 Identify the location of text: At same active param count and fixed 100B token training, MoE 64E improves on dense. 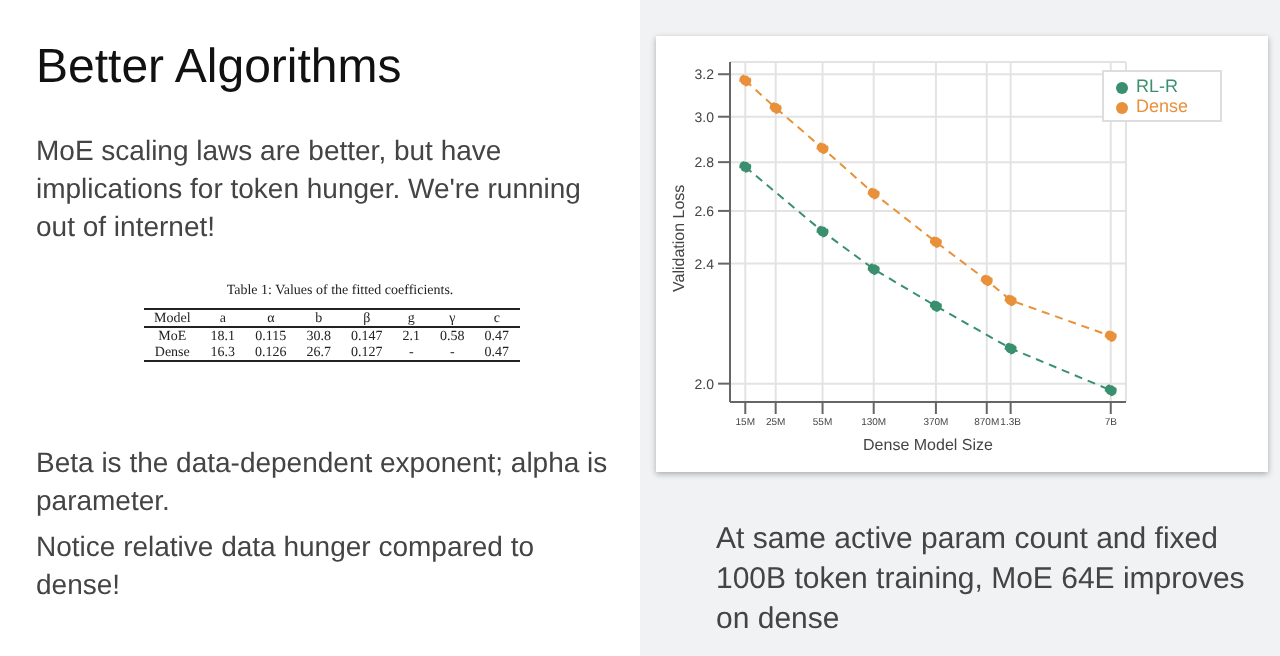
(981, 580).